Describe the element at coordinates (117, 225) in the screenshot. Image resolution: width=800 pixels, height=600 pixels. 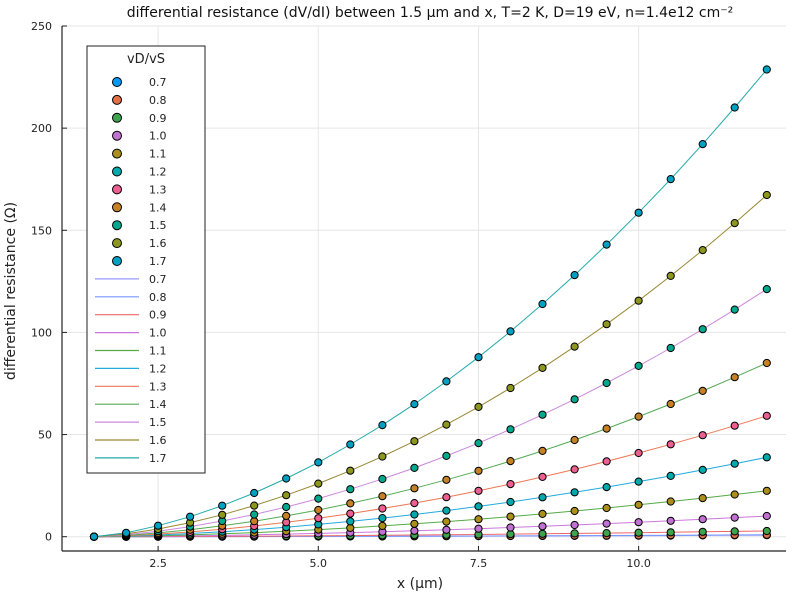
I see `legend-marker-1.5` at that location.